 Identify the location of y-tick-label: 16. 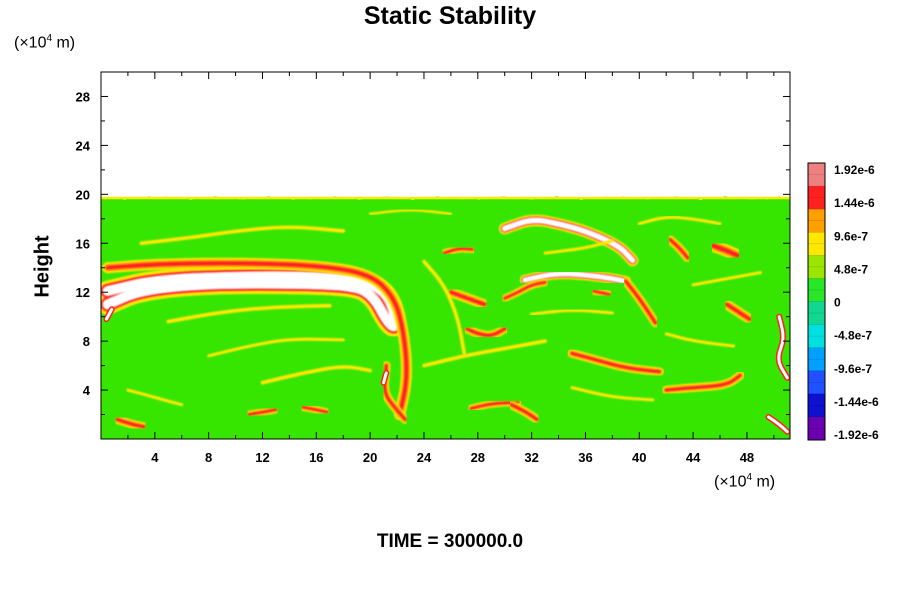
(83, 243).